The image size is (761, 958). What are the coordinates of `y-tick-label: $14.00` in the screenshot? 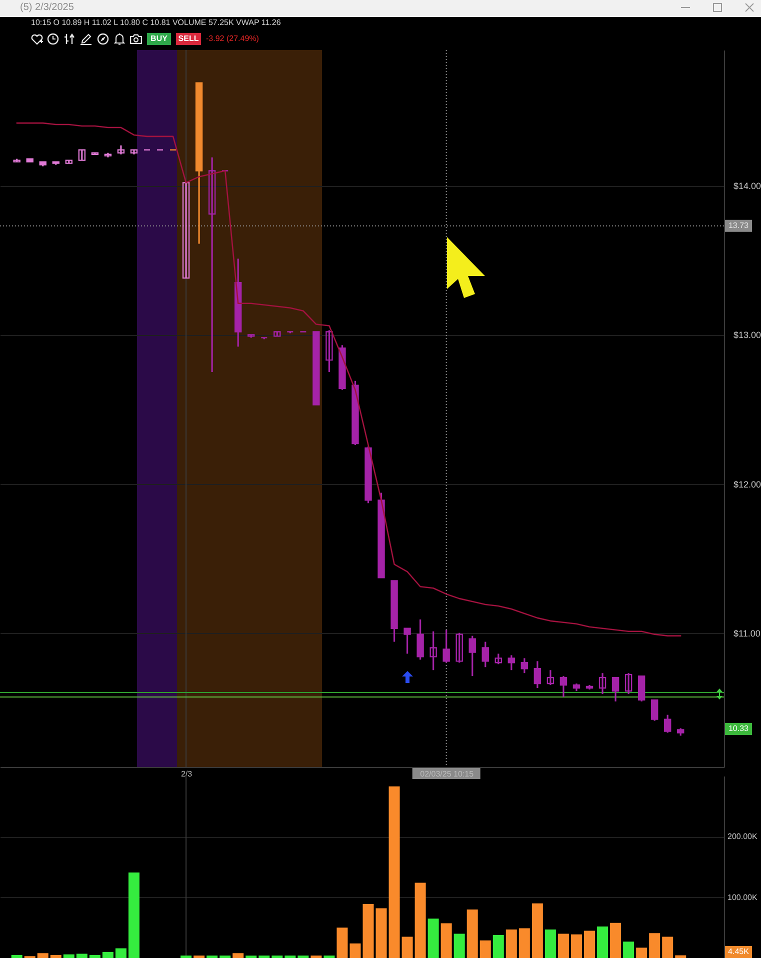 It's located at (747, 186).